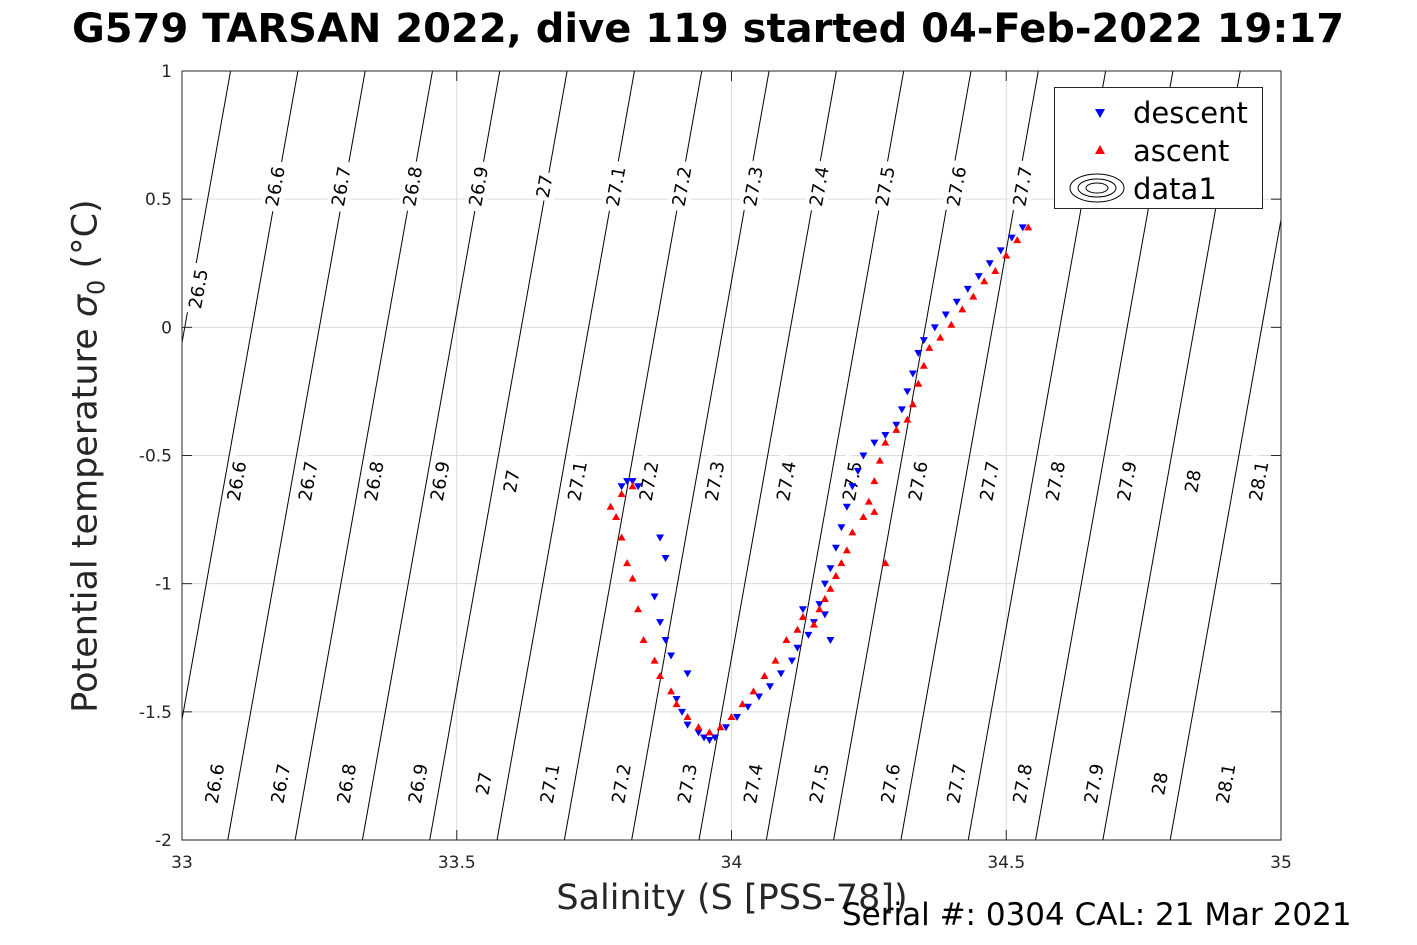 The height and width of the screenshot is (945, 1417). I want to click on y-axis-label-unit: (°C), so click(85, 239).